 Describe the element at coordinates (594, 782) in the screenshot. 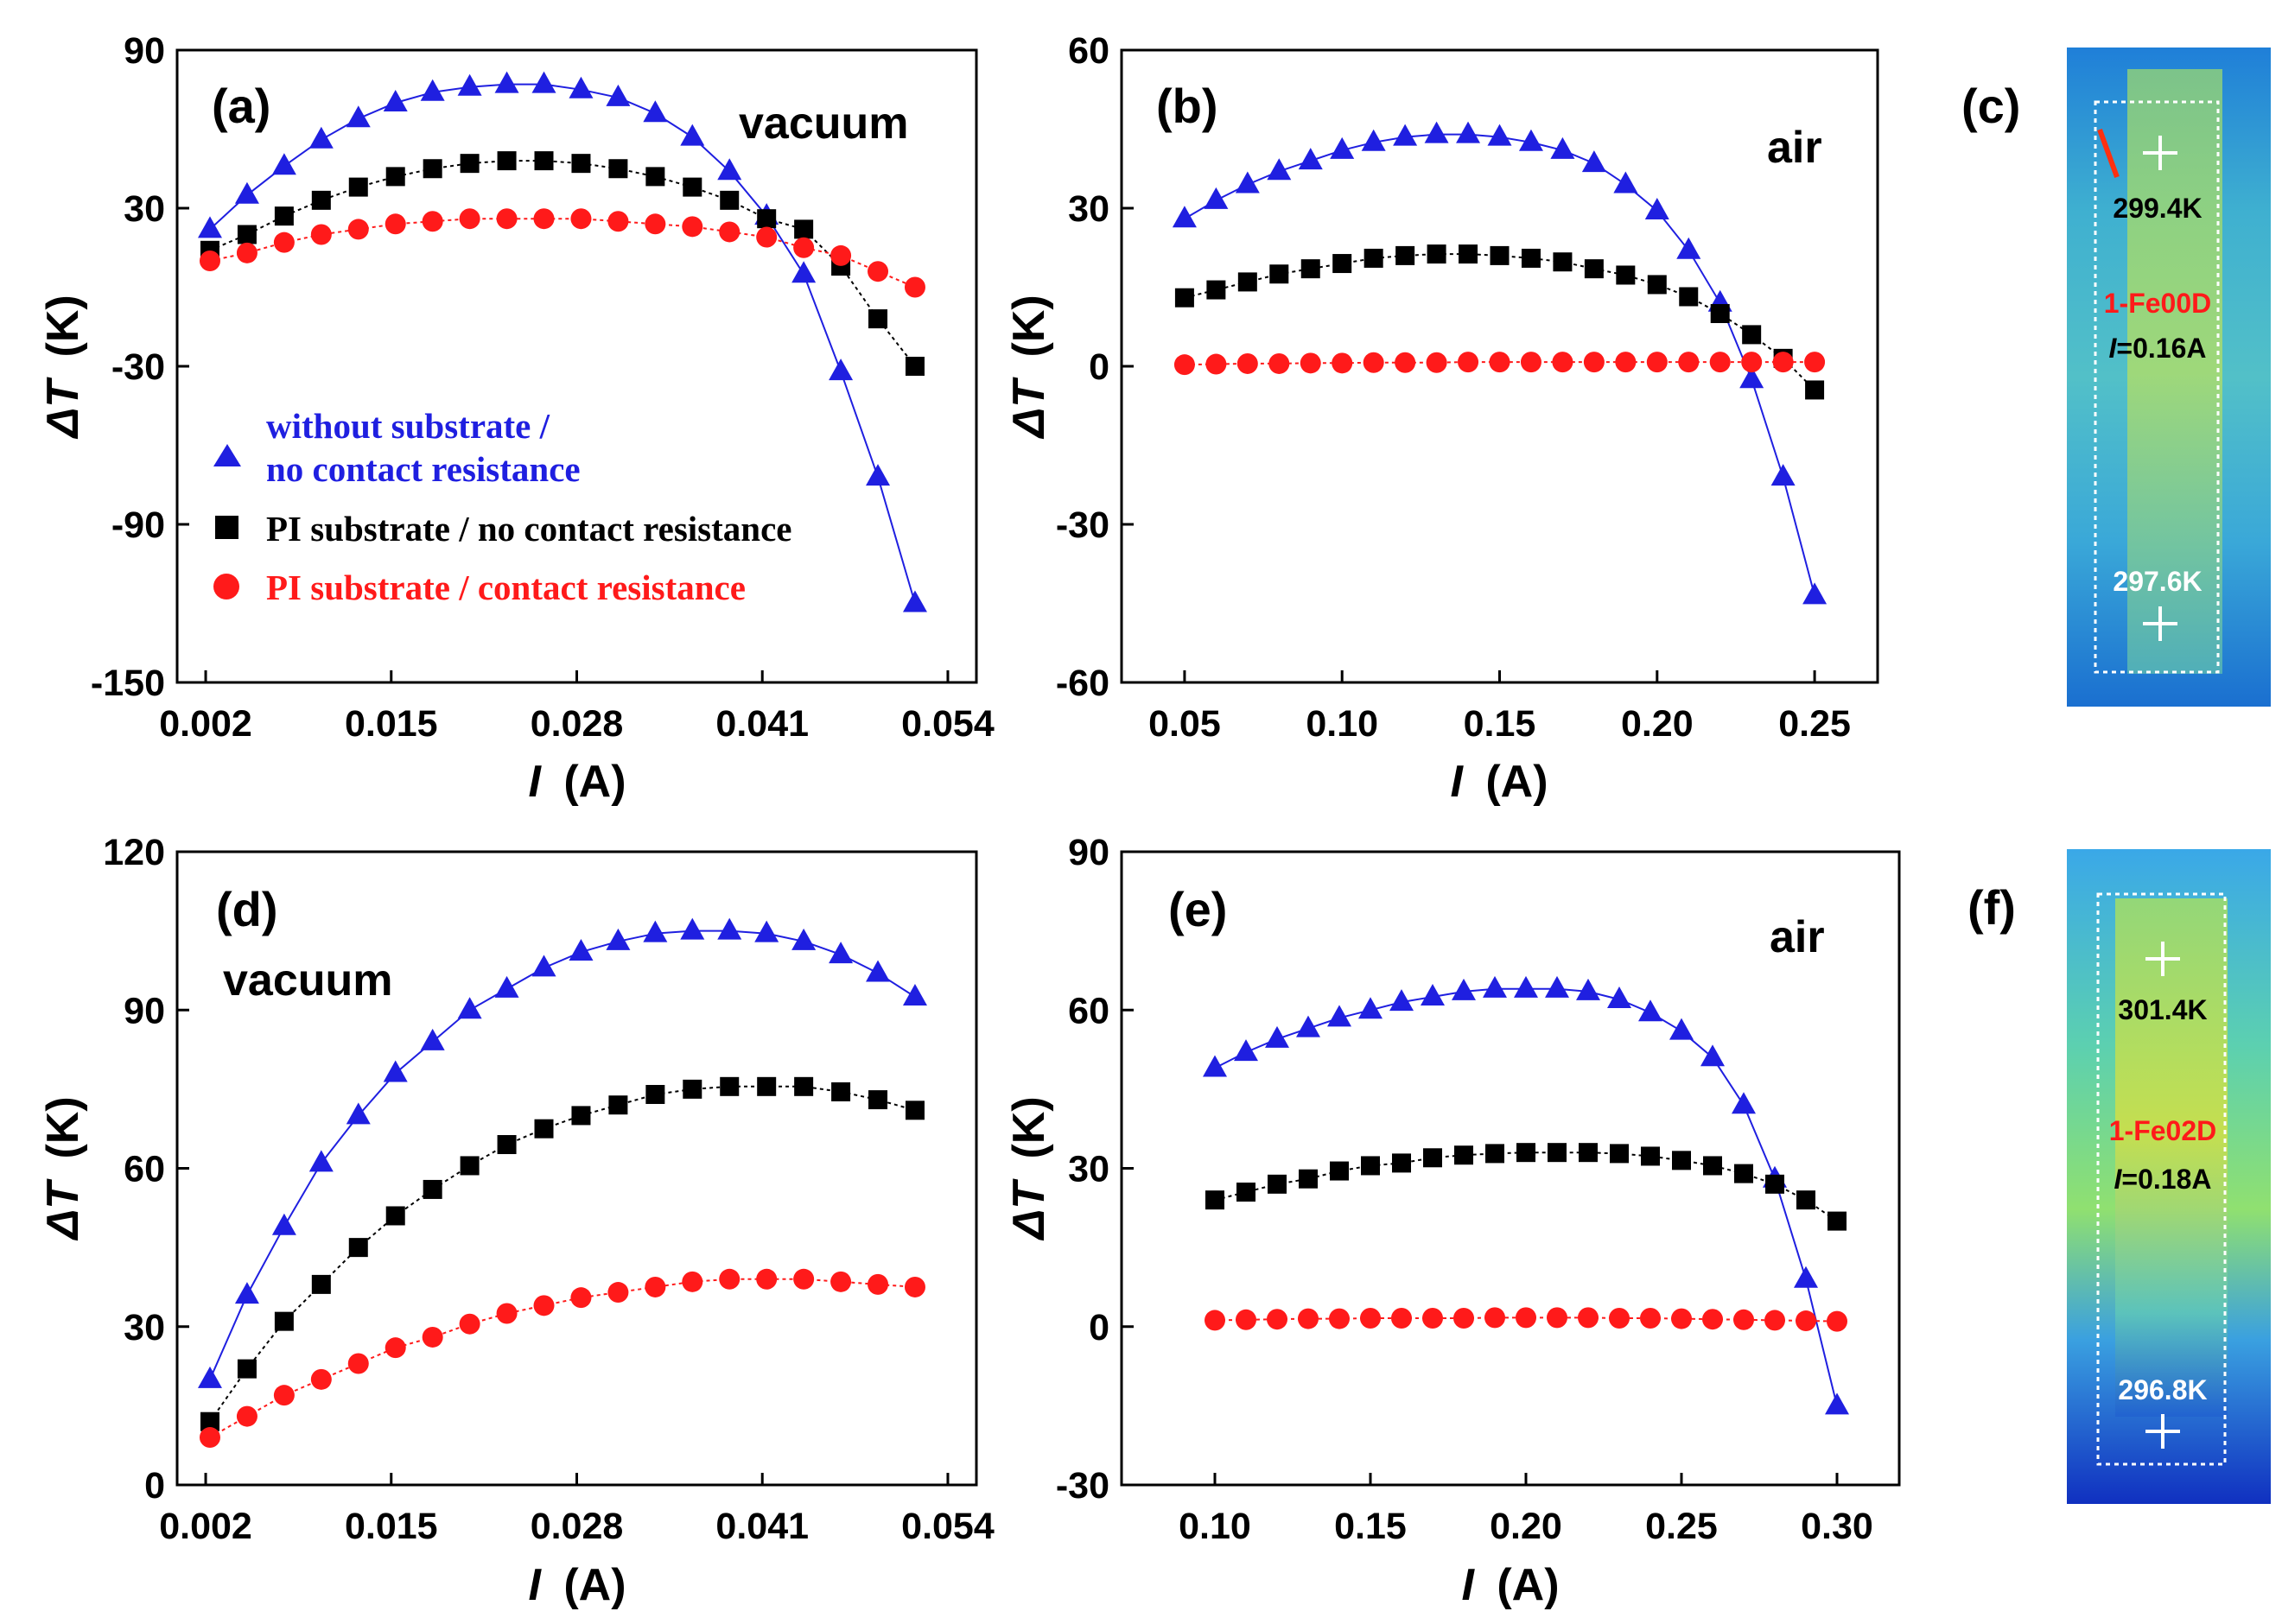

I see `panel-a-x-unit: (A)` at that location.